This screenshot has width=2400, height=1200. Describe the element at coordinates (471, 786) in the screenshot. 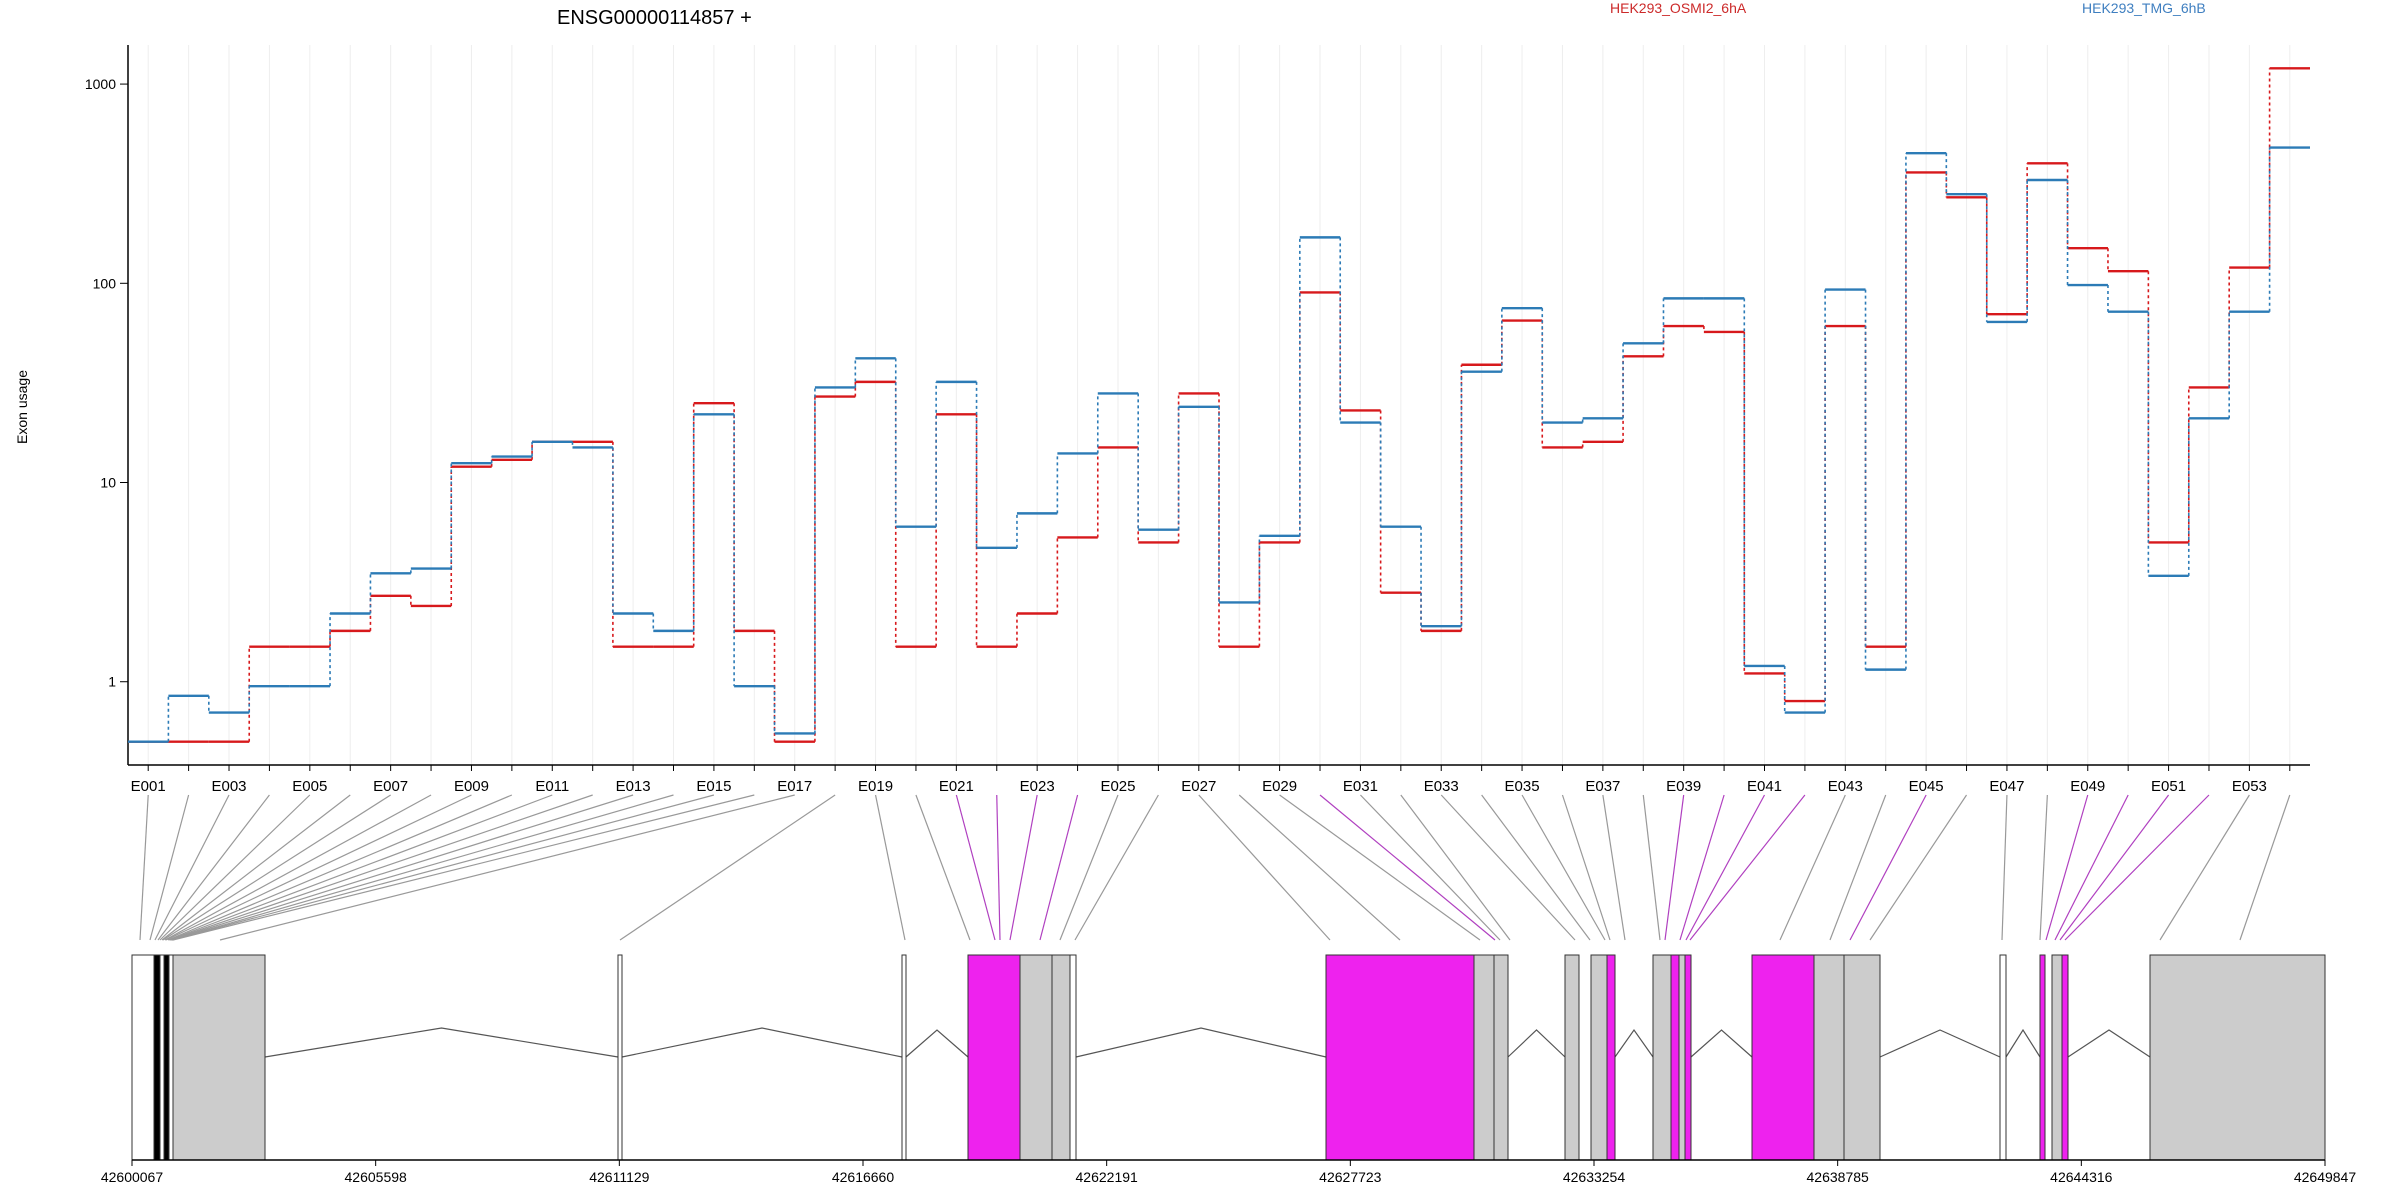

I see `x-tick-label: E009` at that location.